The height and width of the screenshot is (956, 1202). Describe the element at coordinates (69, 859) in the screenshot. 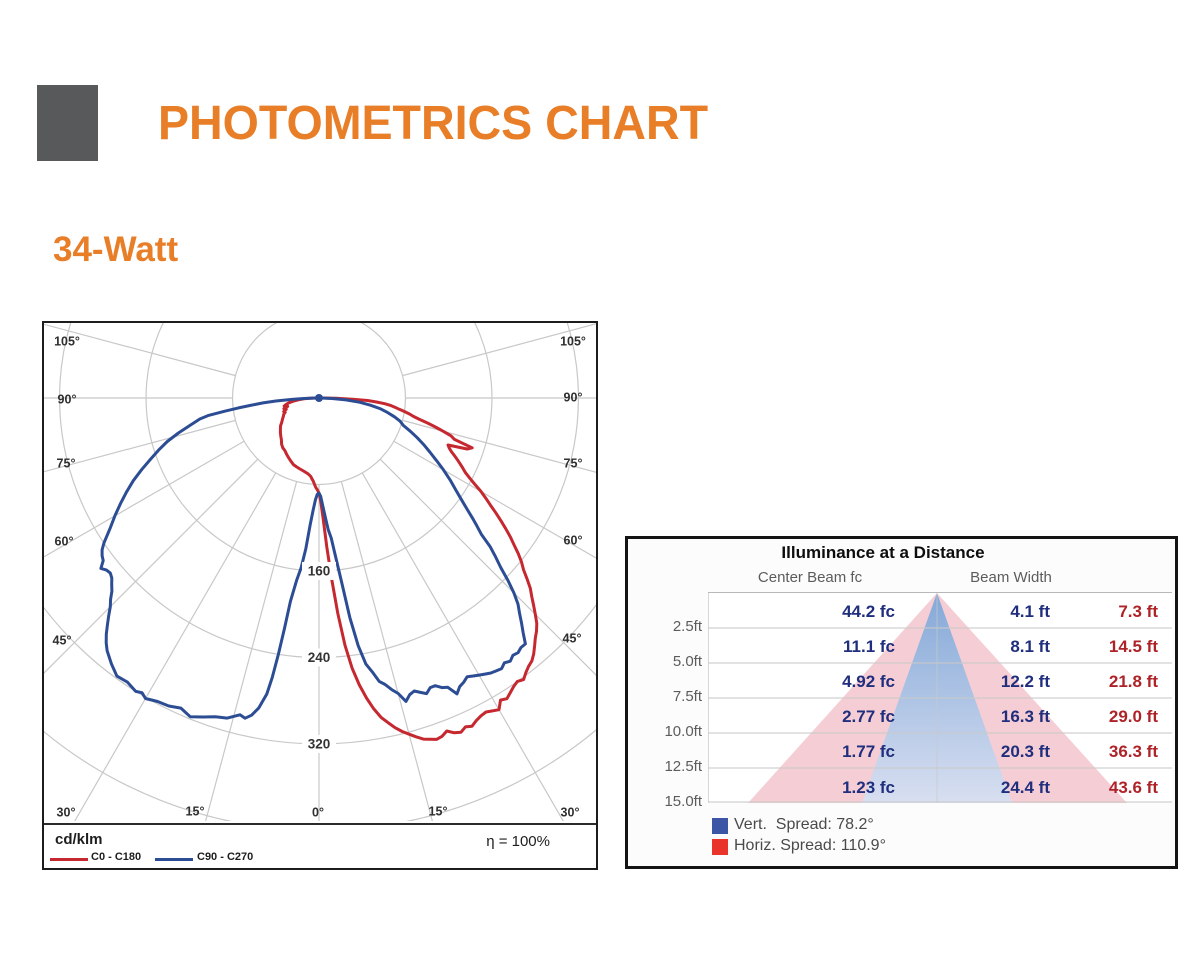

I see `legend-line-c0-c180` at that location.